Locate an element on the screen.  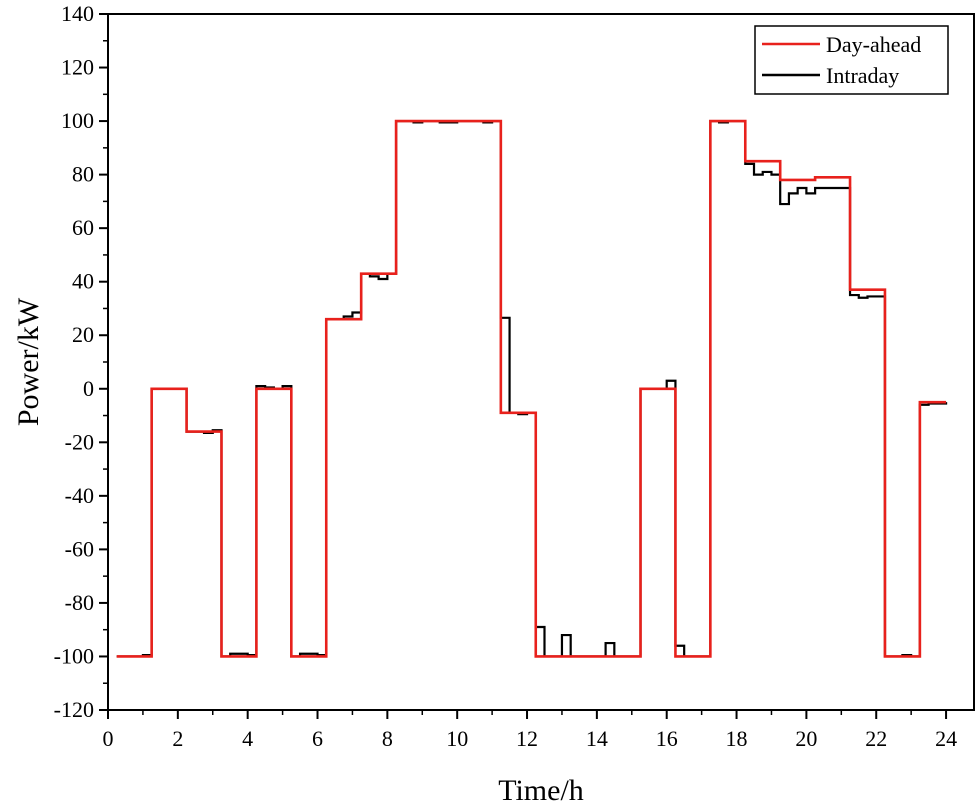
x-tick-label: 8 is located at coordinates (387, 738).